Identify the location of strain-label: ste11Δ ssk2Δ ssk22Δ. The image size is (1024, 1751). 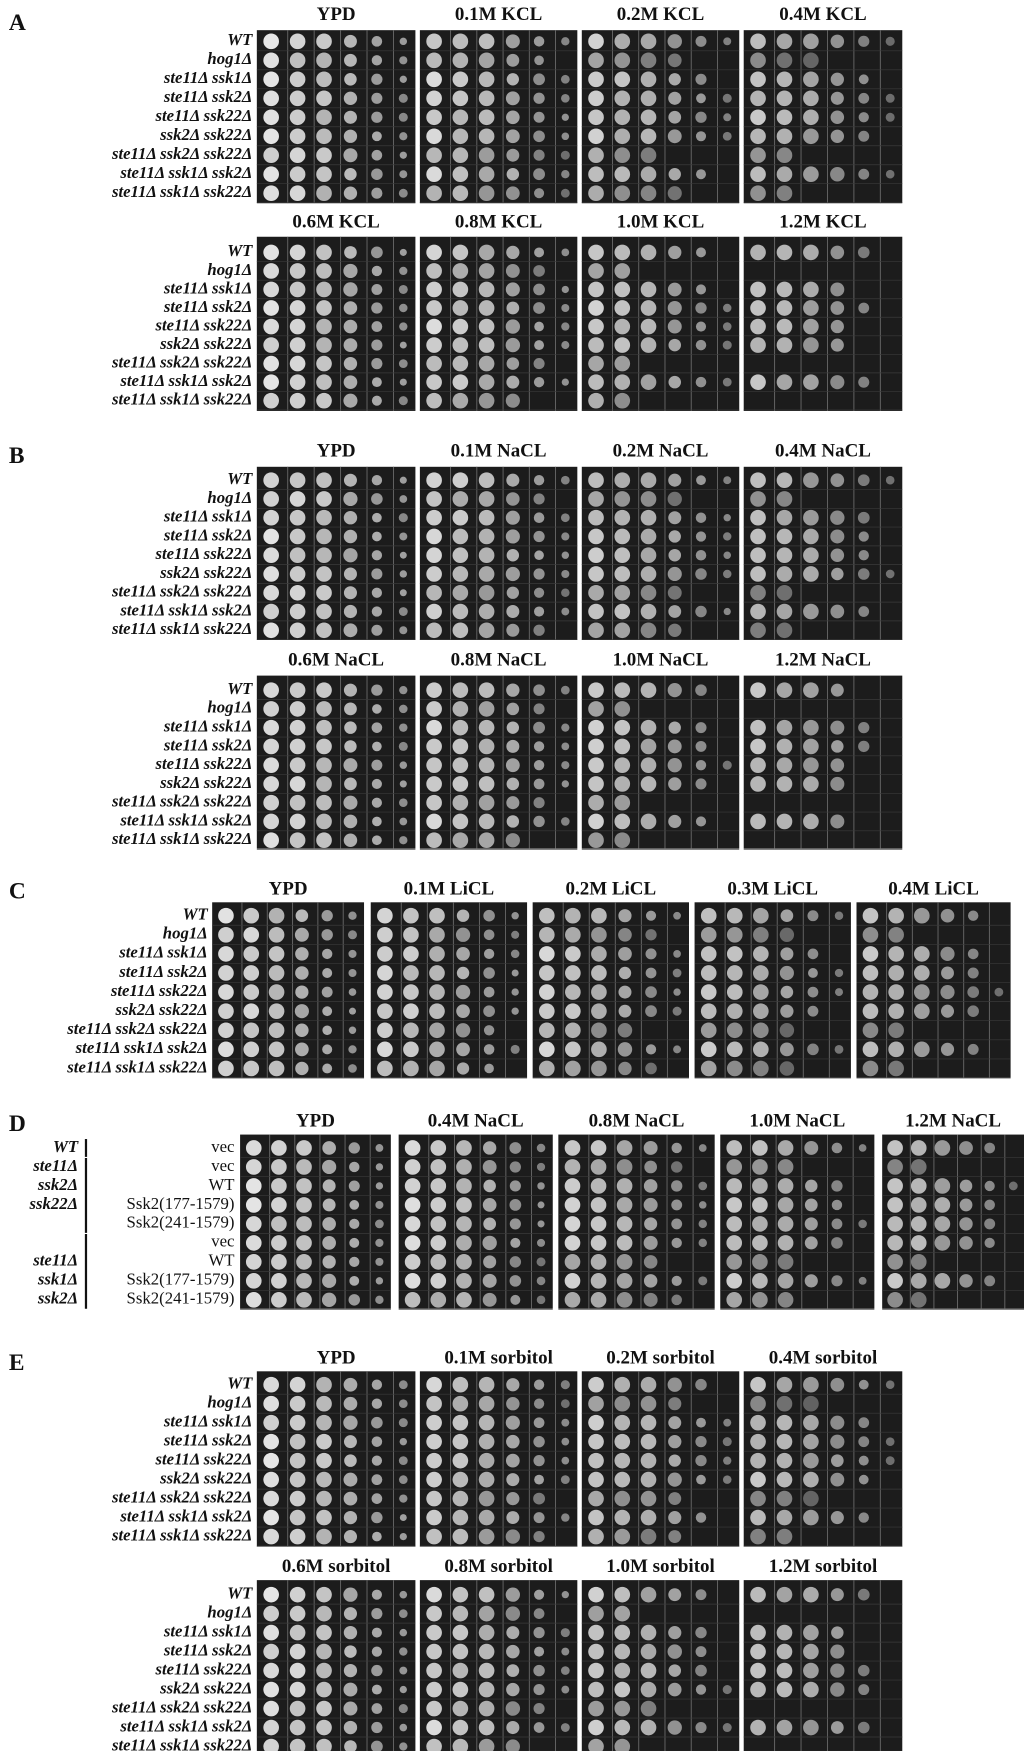
(136, 1028).